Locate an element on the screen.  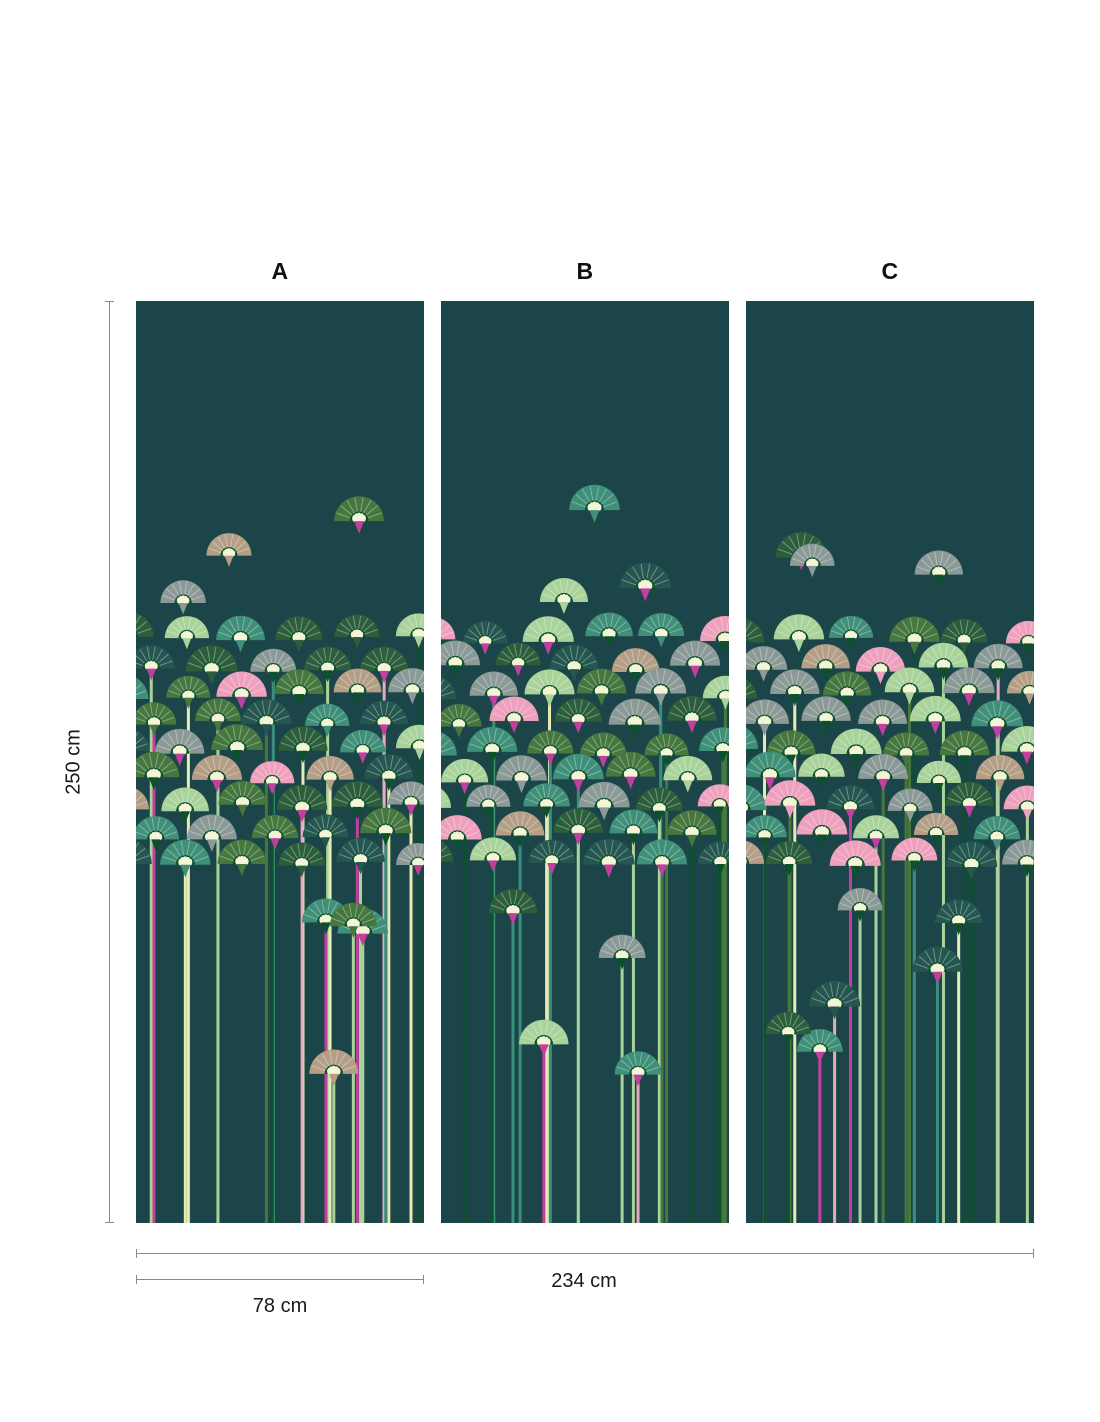
panel-label-c: C is located at coordinates (890, 271).